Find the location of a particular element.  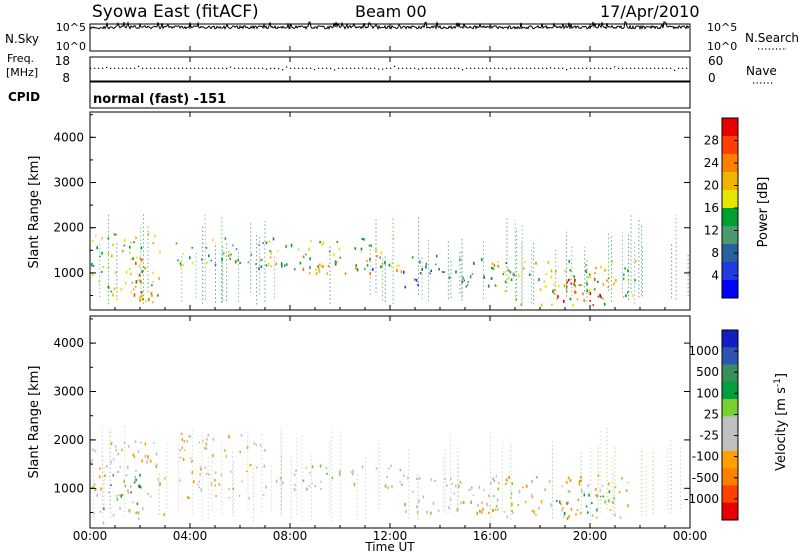

x-tick-label: 00:00 is located at coordinates (90, 536).